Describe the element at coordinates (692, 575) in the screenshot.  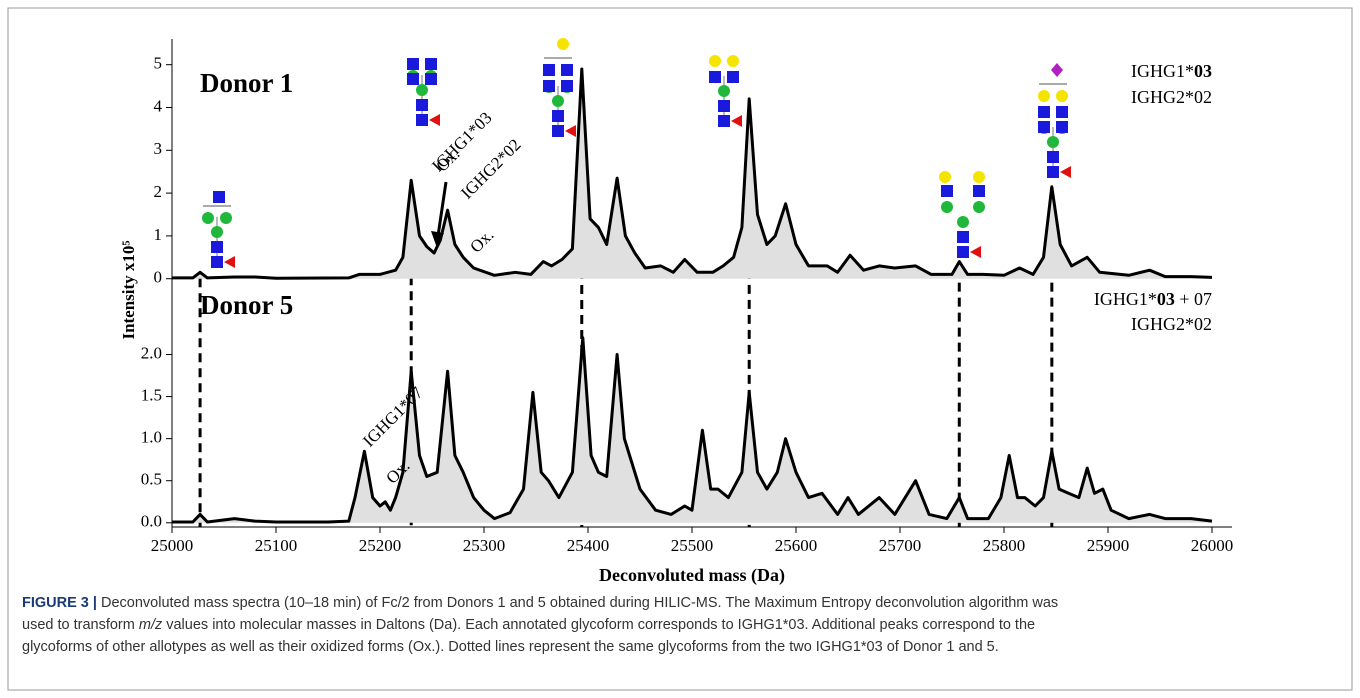
I see `x-axis-title: Deconvoluted mass (Da)` at that location.